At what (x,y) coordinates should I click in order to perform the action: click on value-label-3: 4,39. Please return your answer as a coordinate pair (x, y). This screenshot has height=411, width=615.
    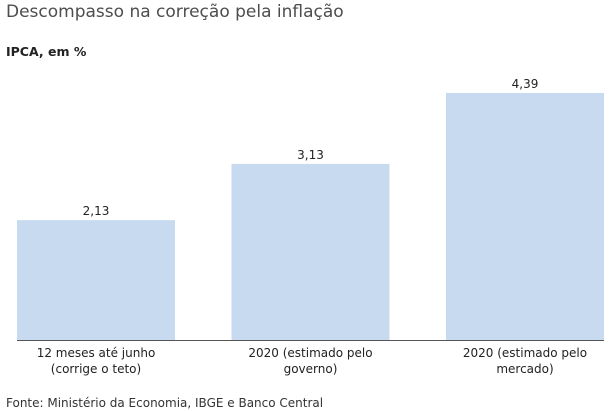
    Looking at the image, I should click on (525, 84).